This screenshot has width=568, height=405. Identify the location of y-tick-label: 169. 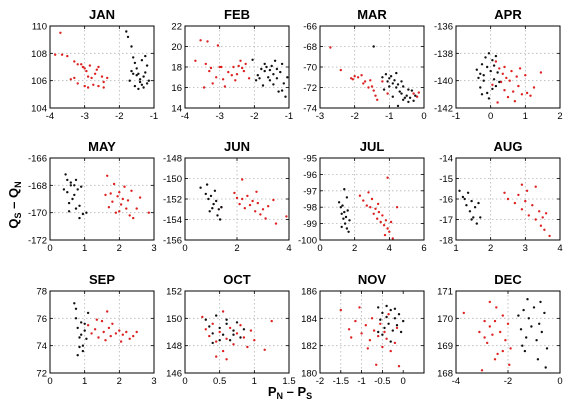
(445, 346).